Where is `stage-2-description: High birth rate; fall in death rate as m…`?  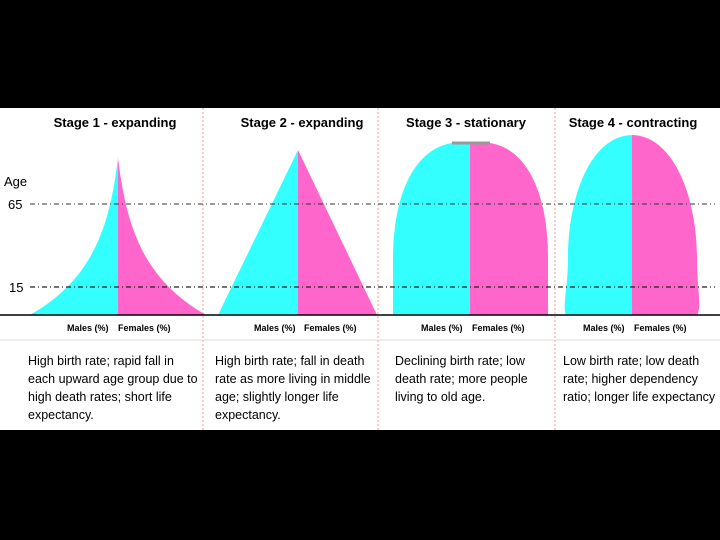 stage-2-description: High birth rate; fall in death rate as m… is located at coordinates (293, 388).